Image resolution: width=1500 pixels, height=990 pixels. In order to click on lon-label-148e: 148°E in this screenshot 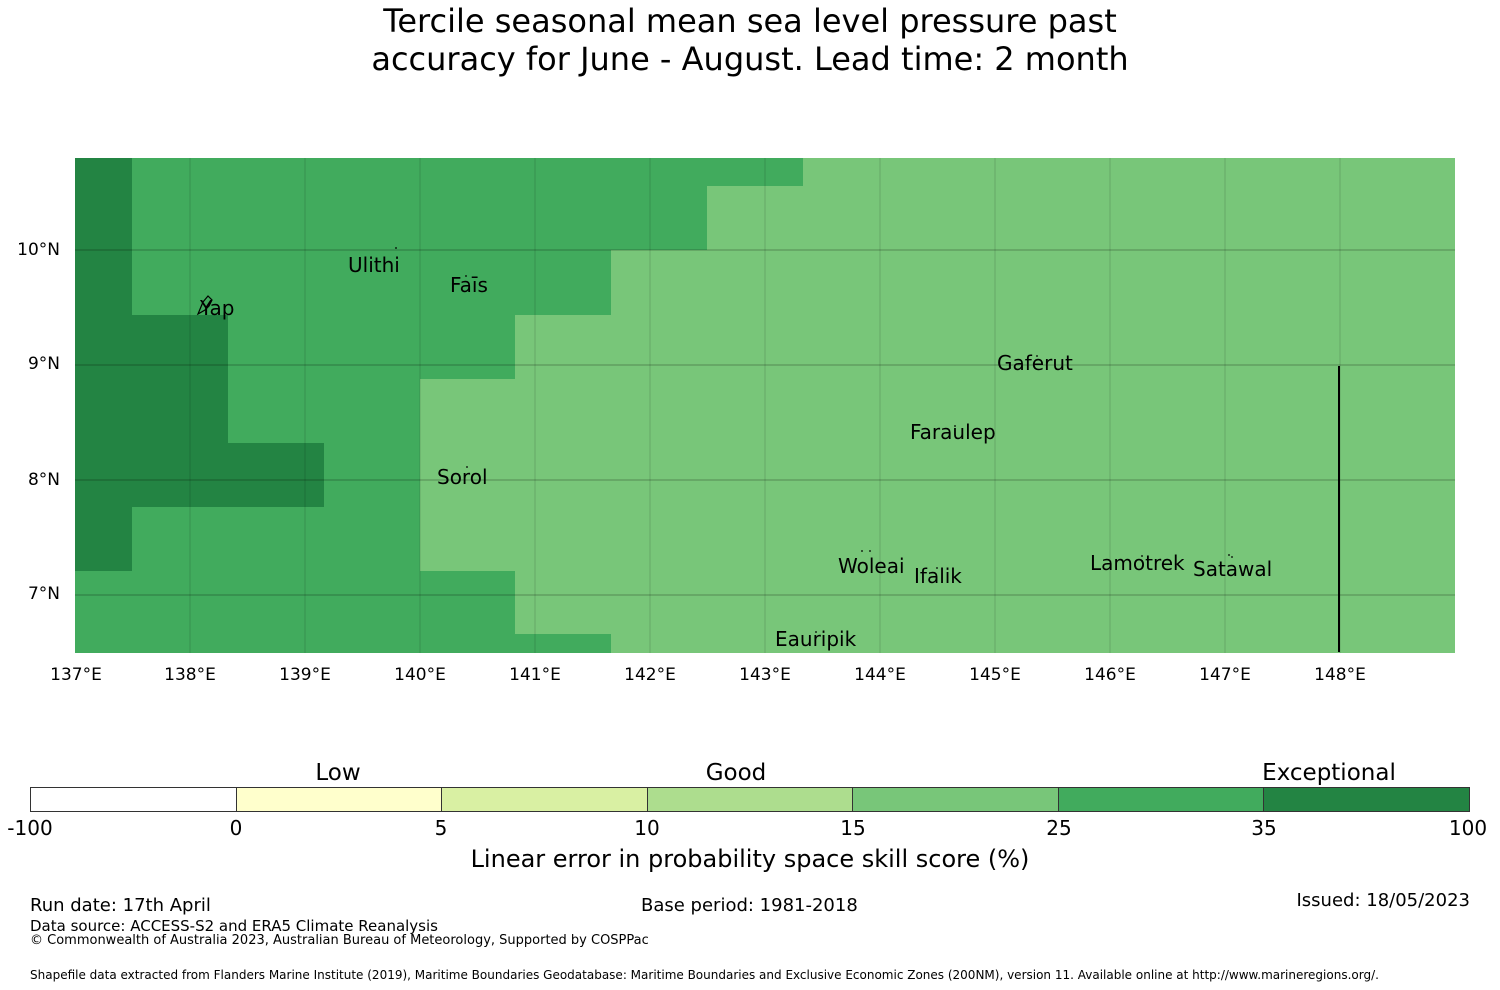, I will do `click(1340, 675)`.